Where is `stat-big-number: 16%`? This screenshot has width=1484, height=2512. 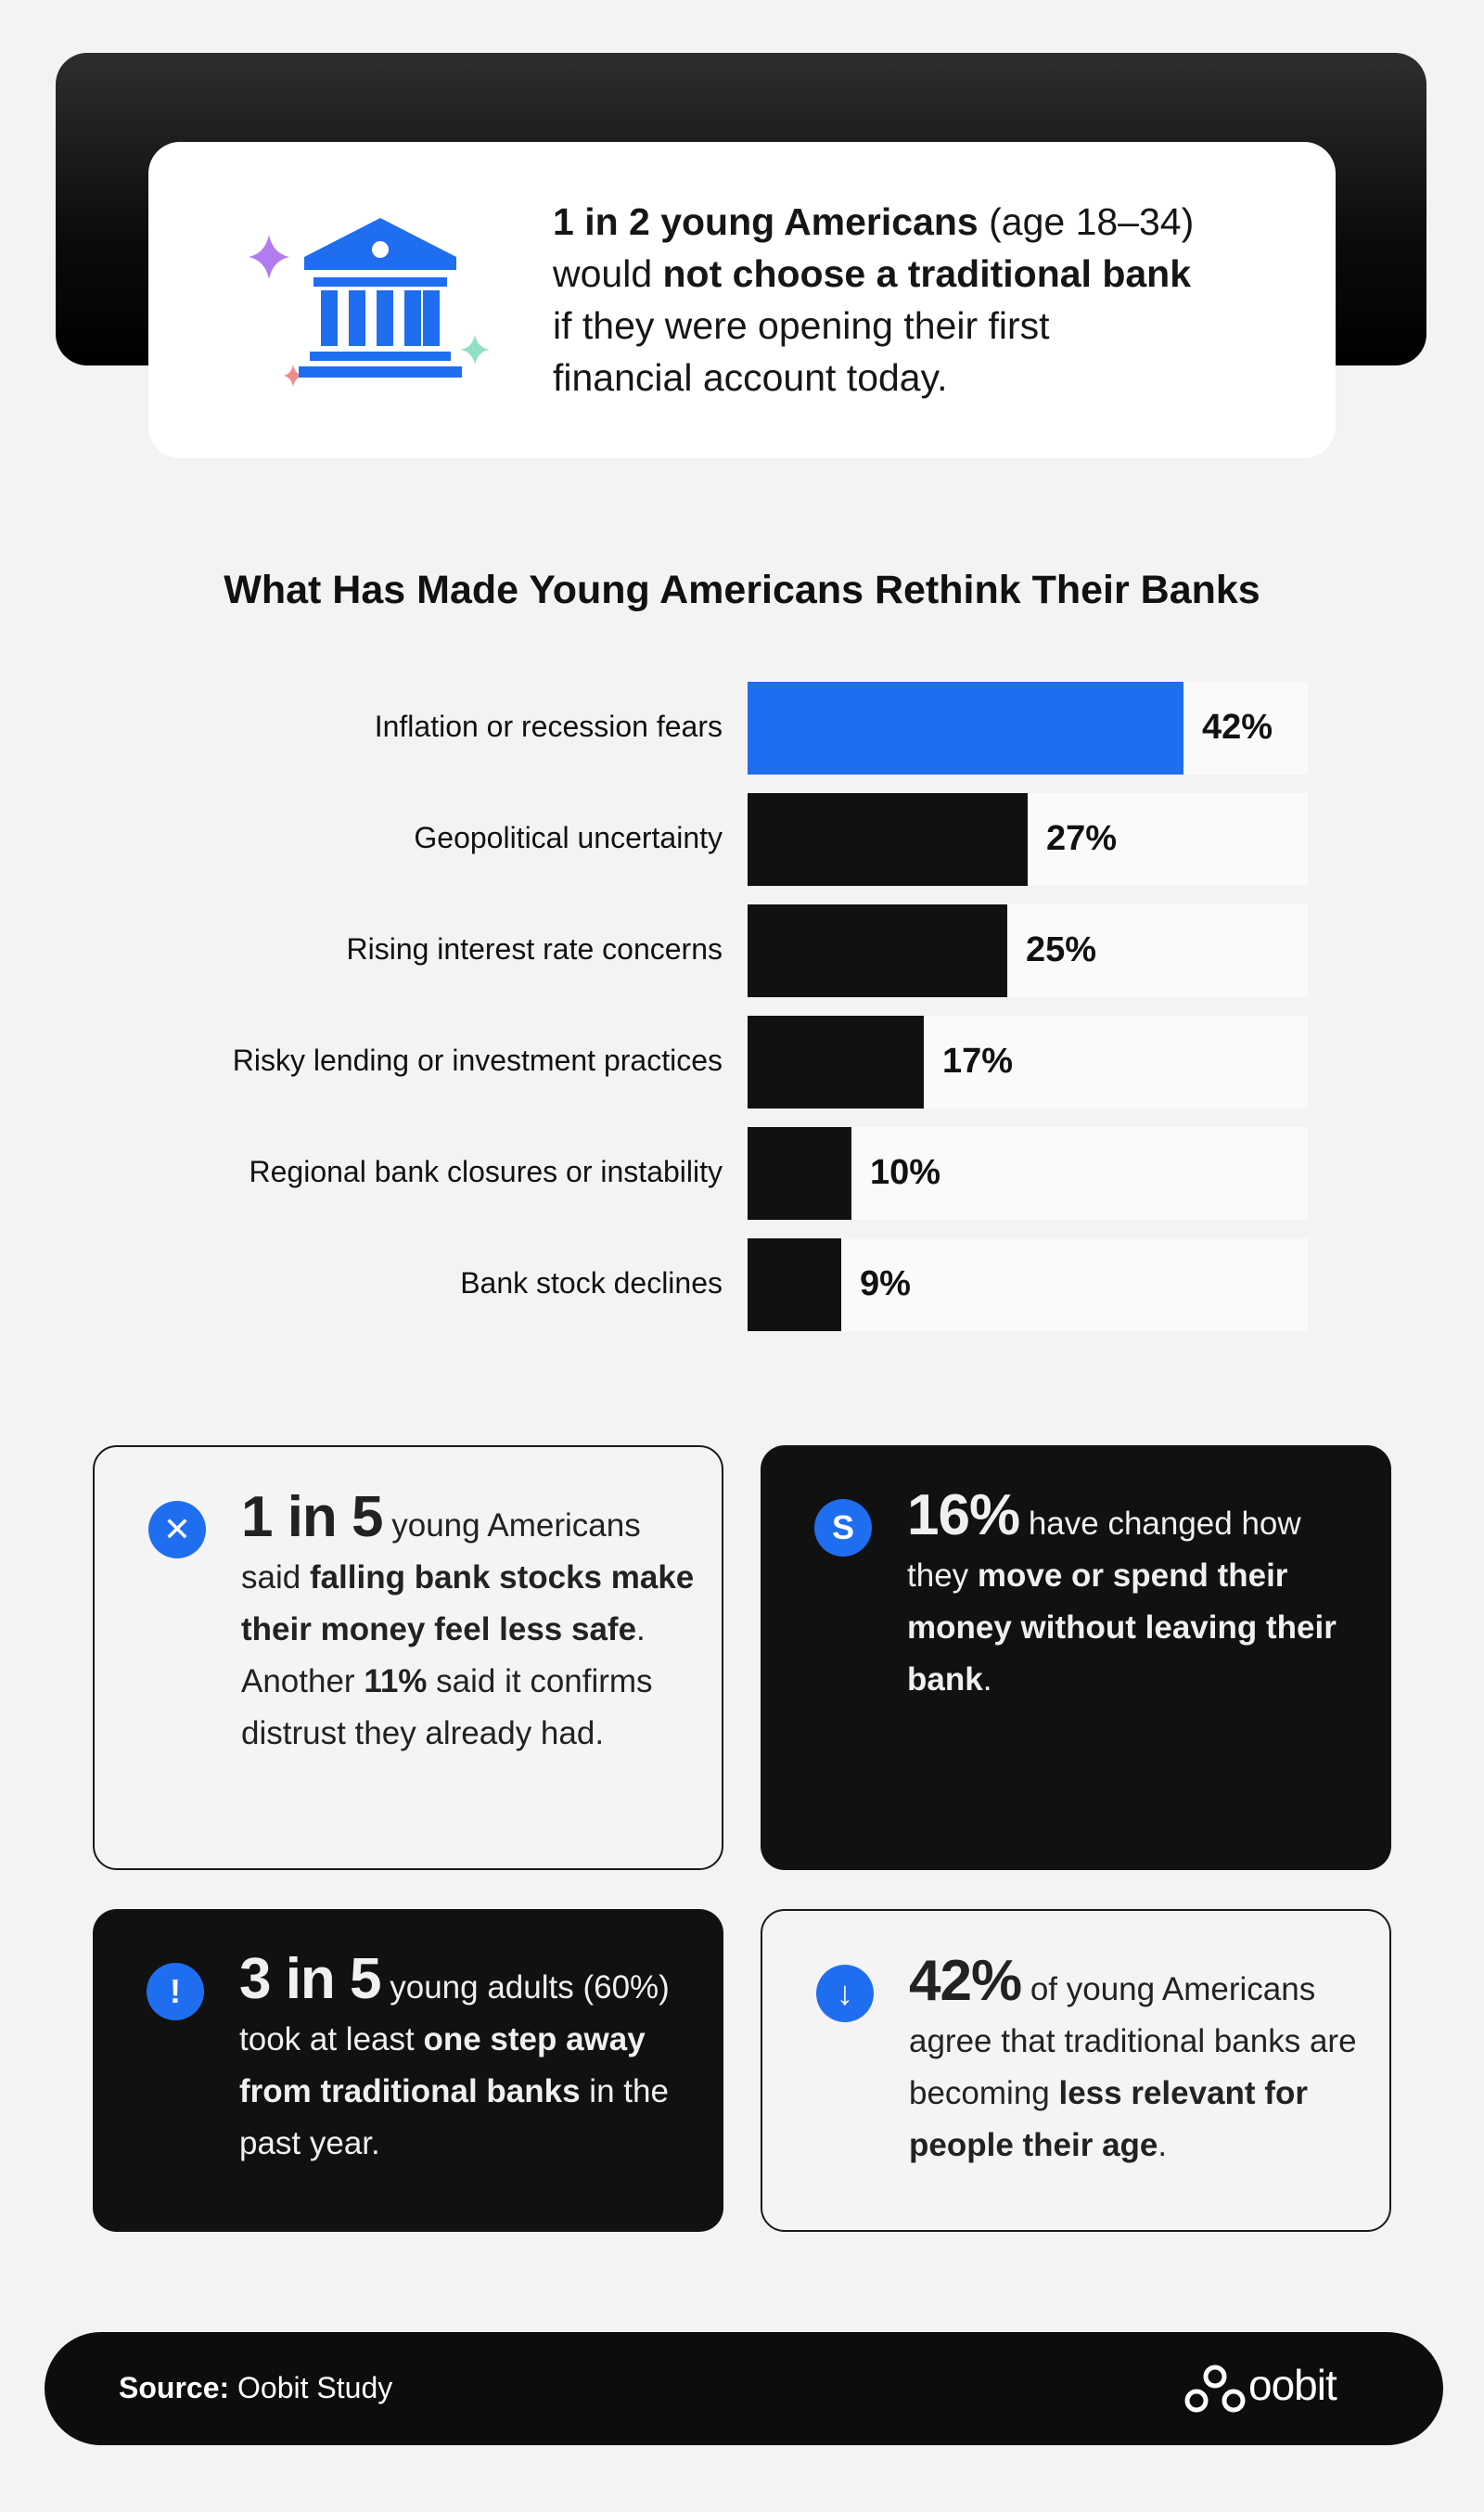
stat-big-number: 16% is located at coordinates (963, 1515).